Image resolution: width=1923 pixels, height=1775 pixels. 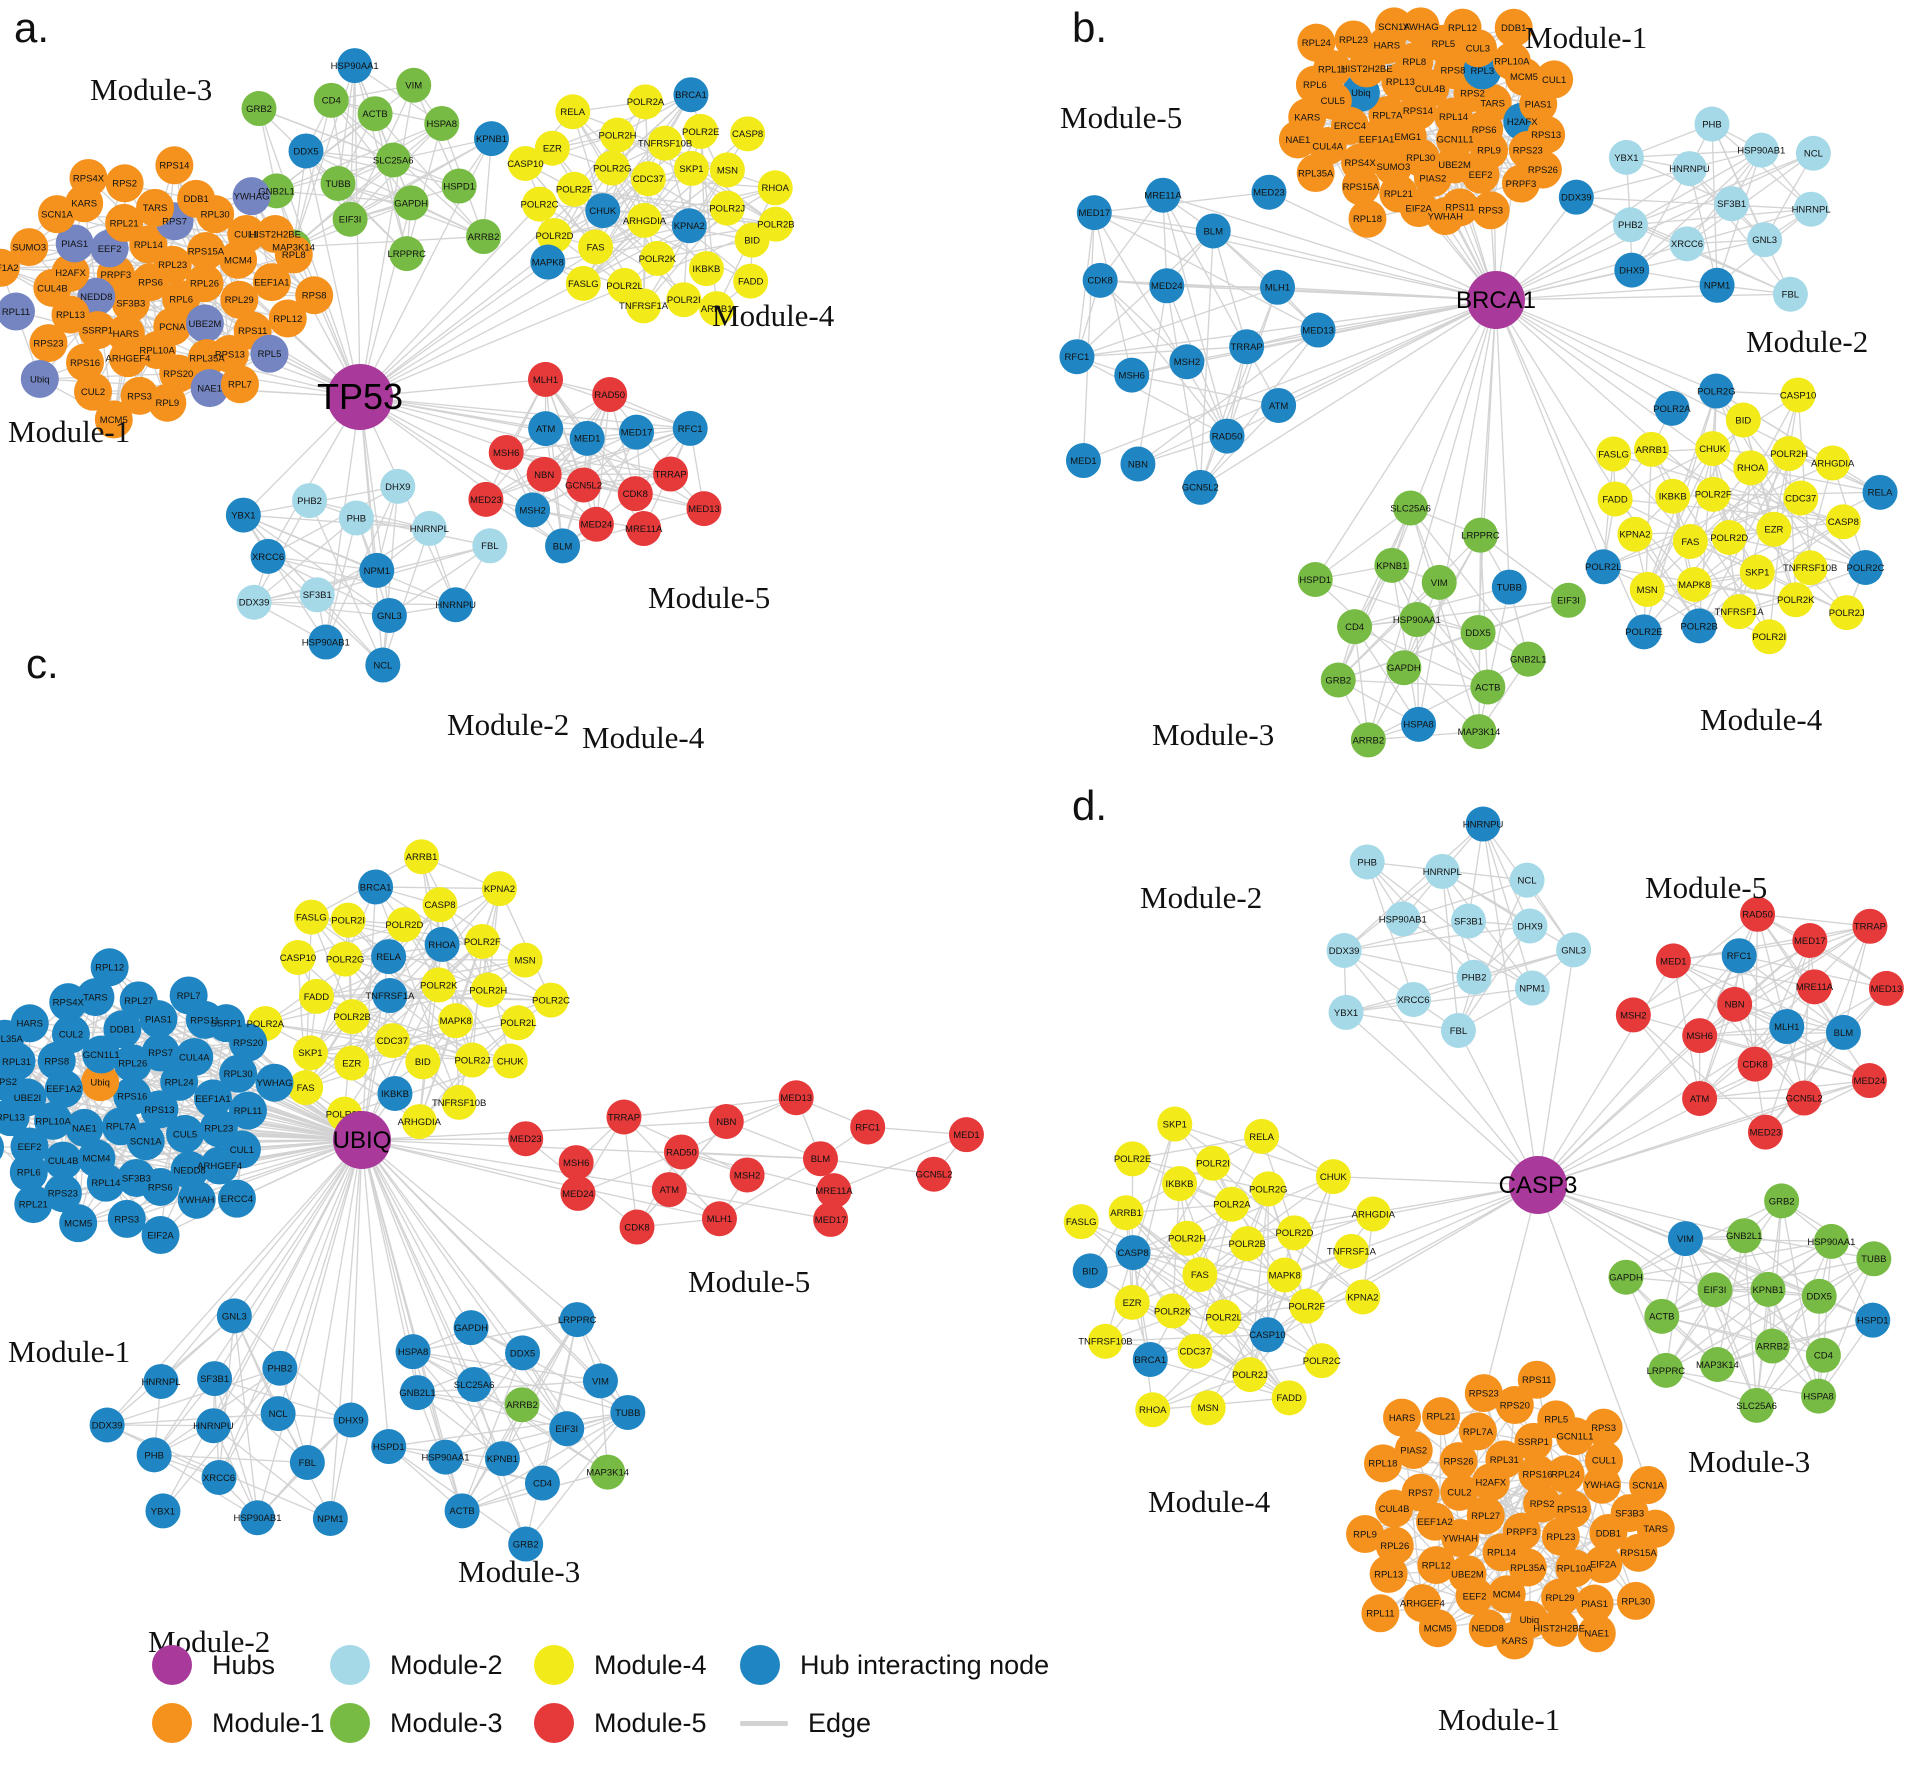 What do you see at coordinates (1874, 1259) in the screenshot?
I see `node-TUBB` at bounding box center [1874, 1259].